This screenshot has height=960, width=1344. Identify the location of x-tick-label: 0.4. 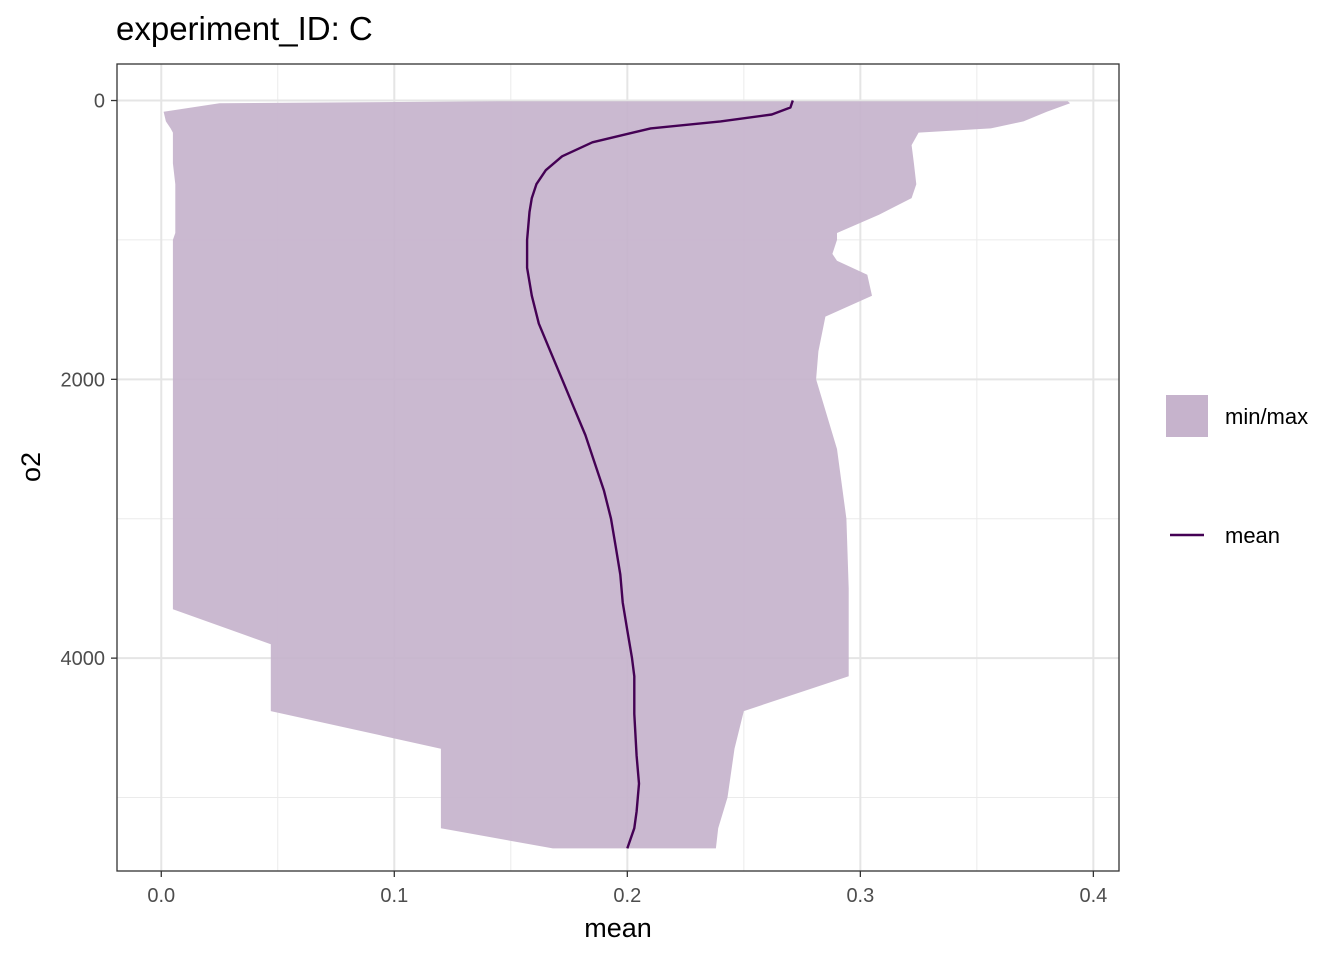
(1093, 896).